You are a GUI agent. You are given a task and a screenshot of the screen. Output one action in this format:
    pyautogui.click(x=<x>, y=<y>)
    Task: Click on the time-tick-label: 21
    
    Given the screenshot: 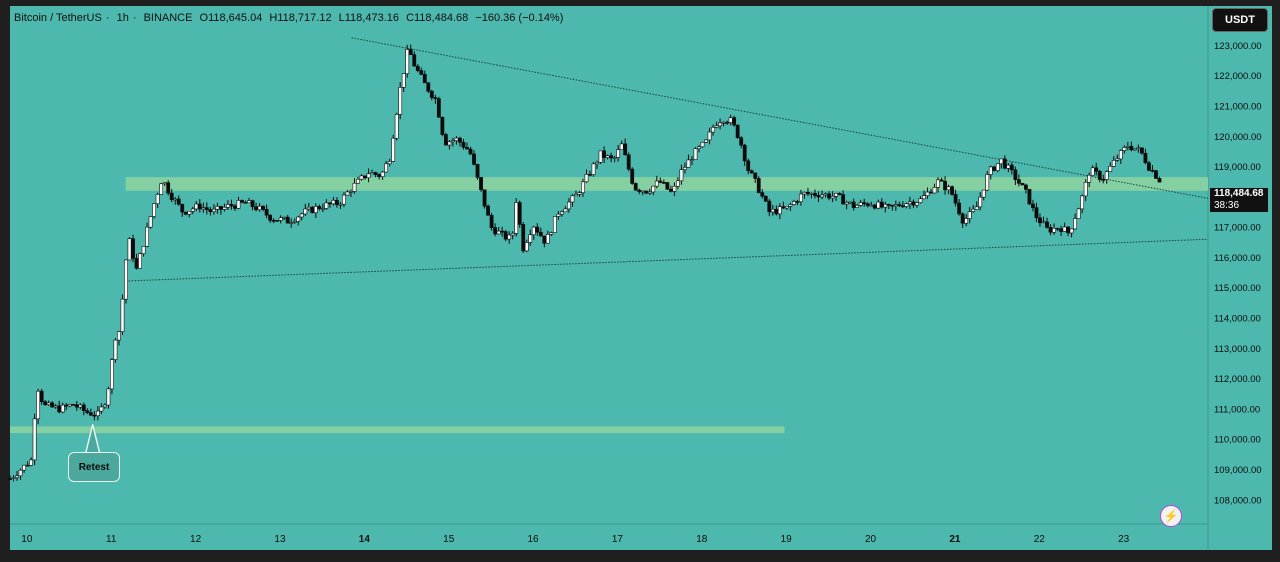 What is the action you would take?
    pyautogui.click(x=955, y=539)
    